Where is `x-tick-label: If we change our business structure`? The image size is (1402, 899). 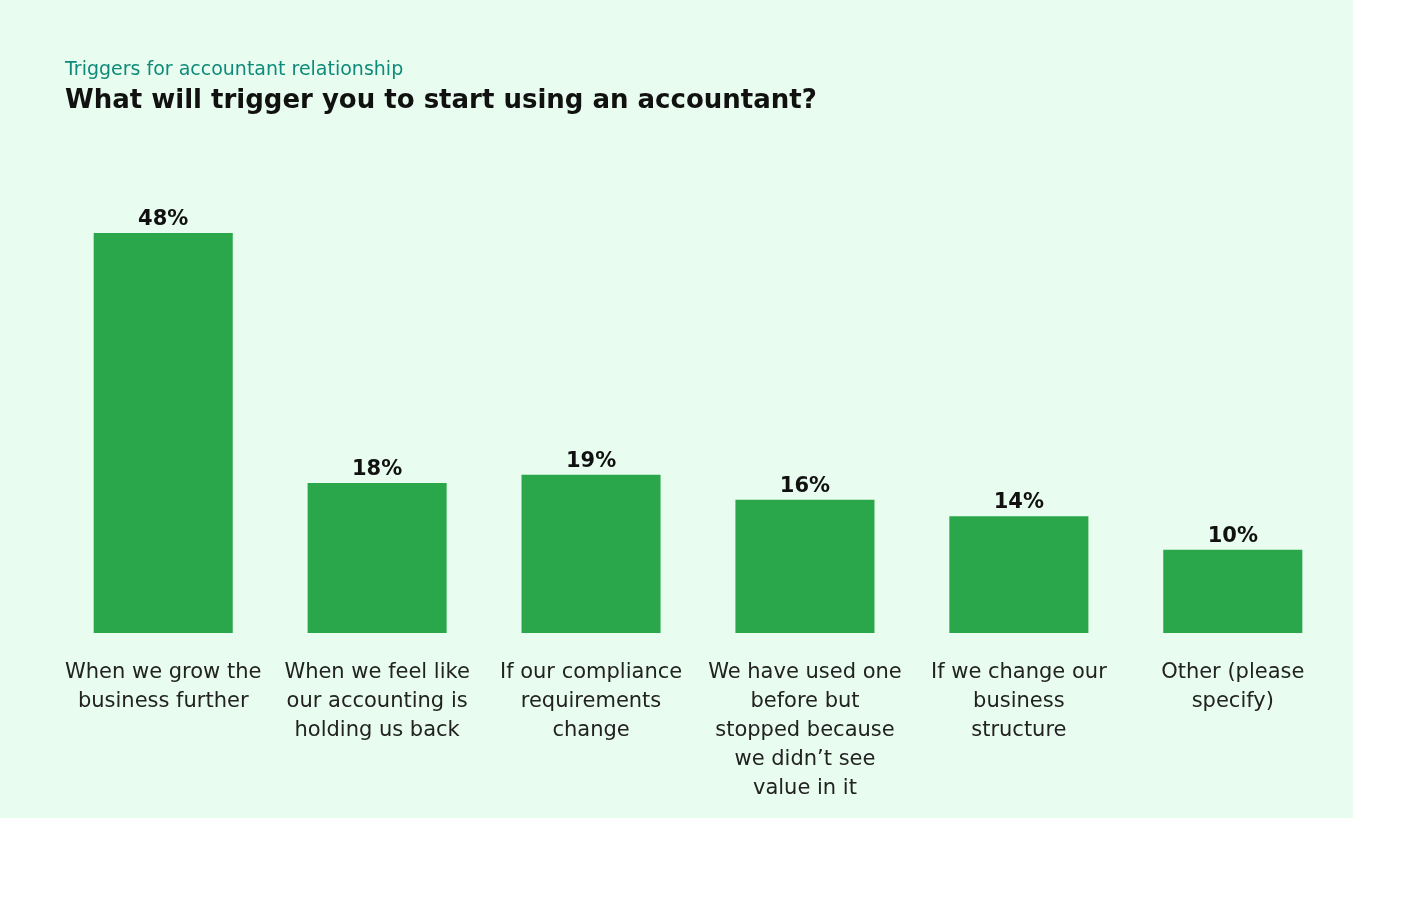
x-tick-label: If we change our business structure is located at coordinates (1019, 700).